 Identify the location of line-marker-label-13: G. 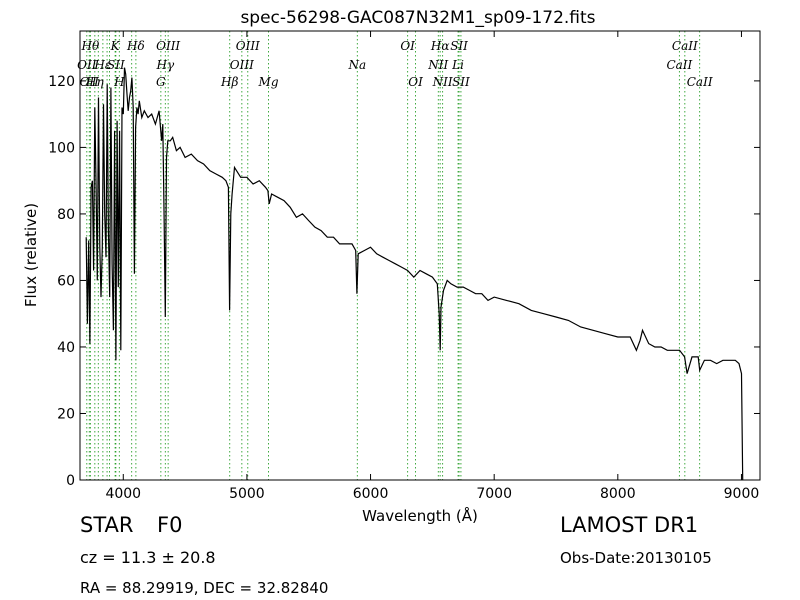
(161, 82).